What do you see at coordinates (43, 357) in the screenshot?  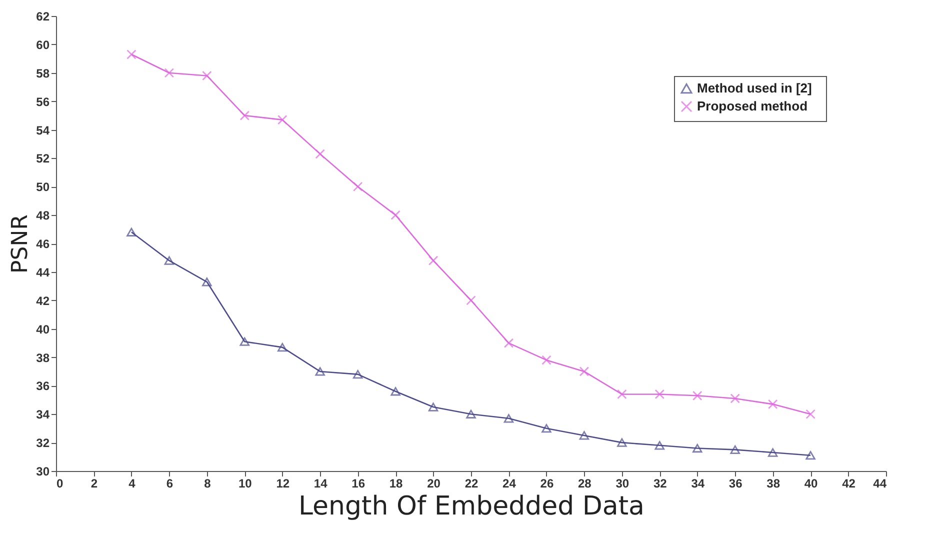 I see `y-tick-label: 38` at bounding box center [43, 357].